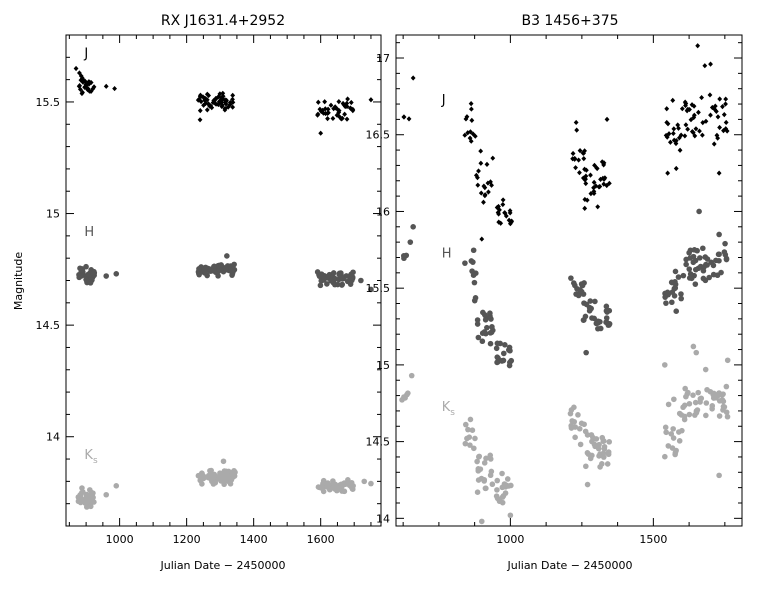 Image resolution: width=781 pixels, height=593 pixels. What do you see at coordinates (120, 539) in the screenshot?
I see `x-tick-label: 1000` at bounding box center [120, 539].